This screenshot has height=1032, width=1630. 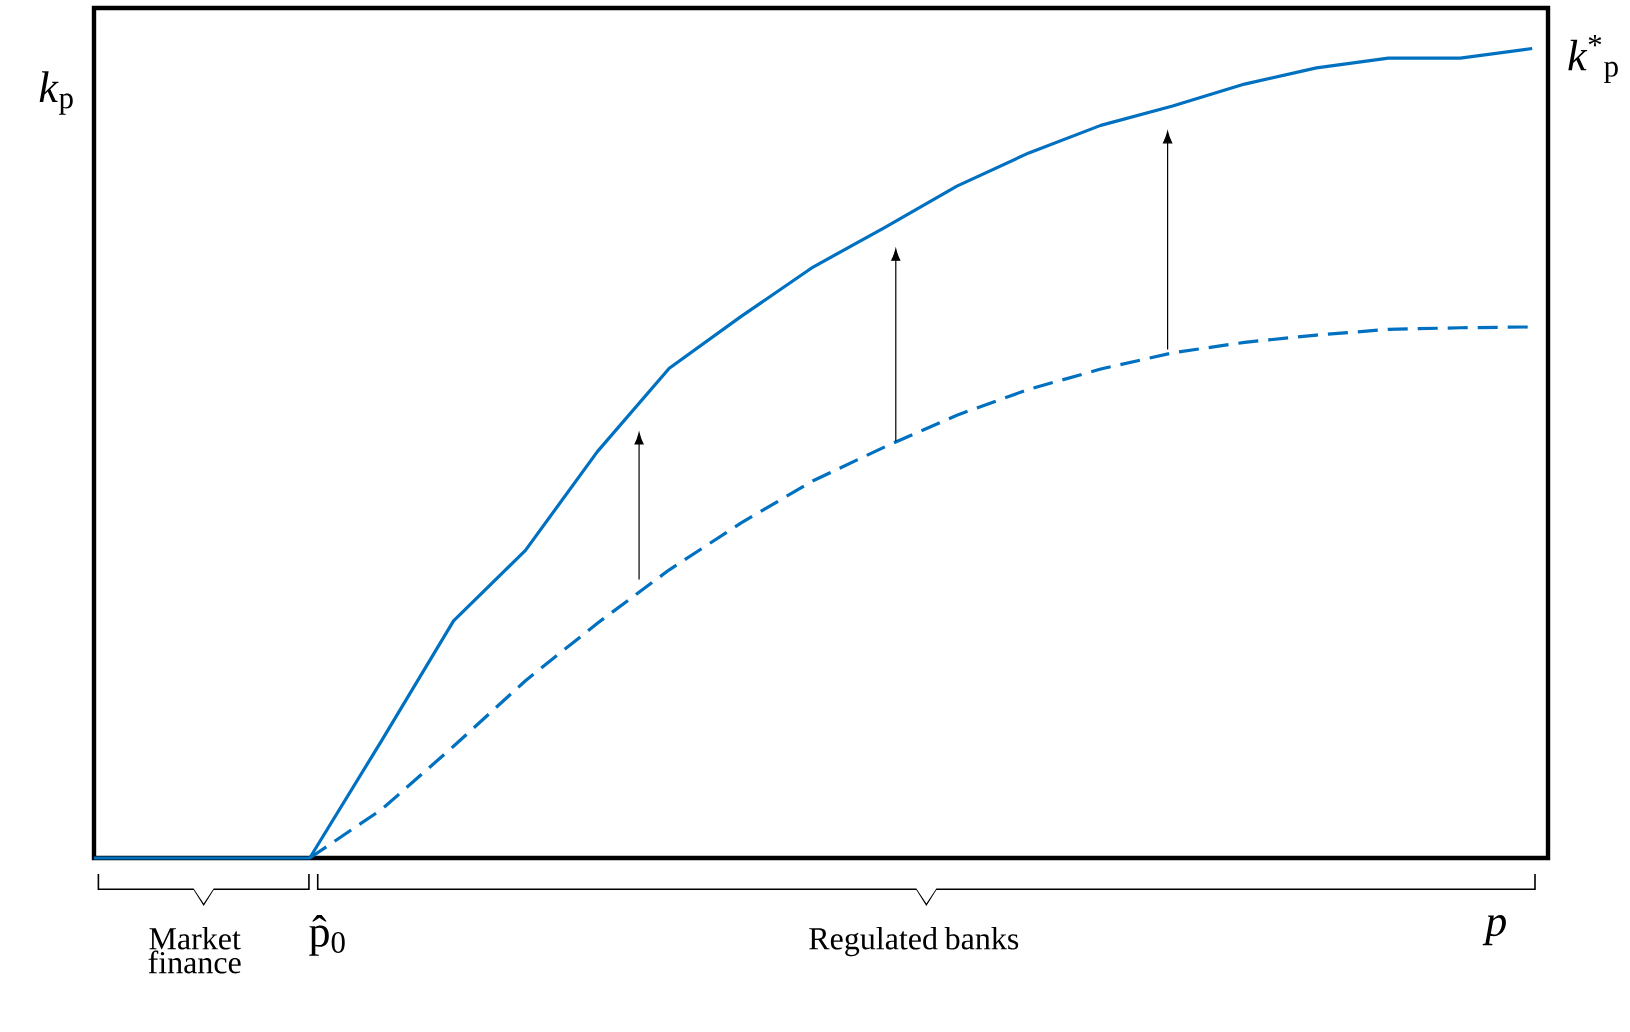 I want to click on text: Market finance, so click(x=194, y=950).